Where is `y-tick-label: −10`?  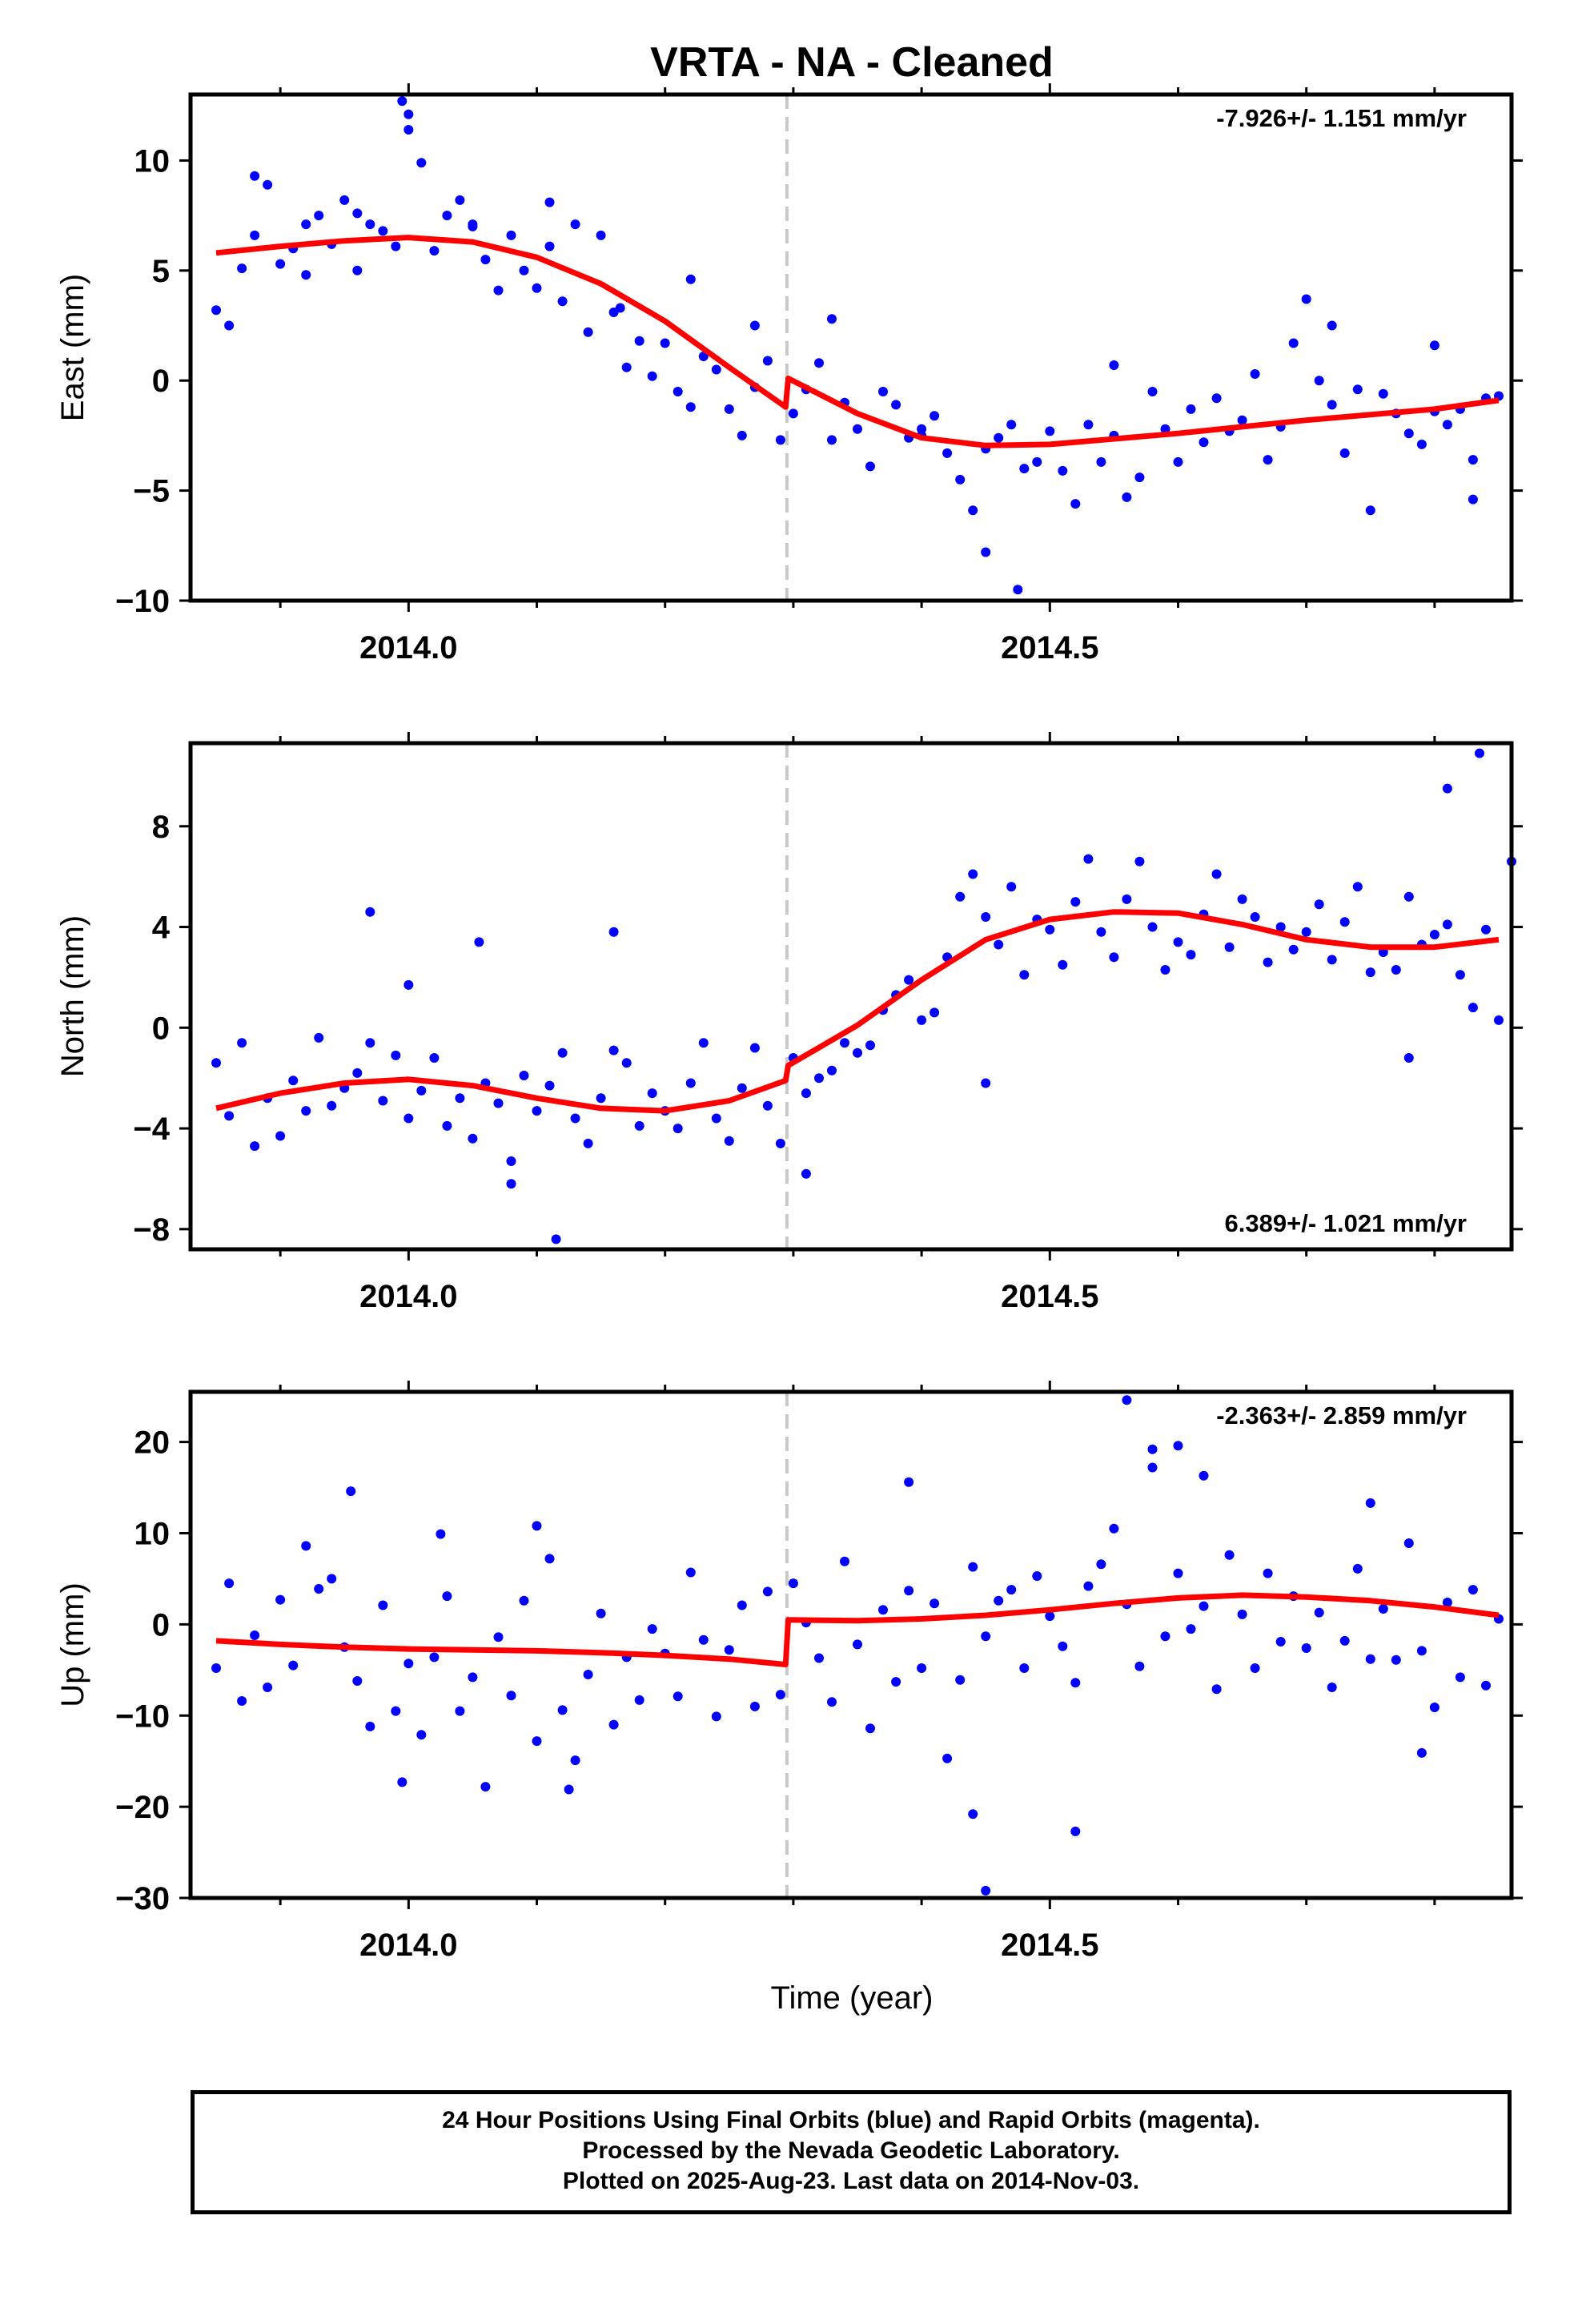
y-tick-label: −10 is located at coordinates (142, 601).